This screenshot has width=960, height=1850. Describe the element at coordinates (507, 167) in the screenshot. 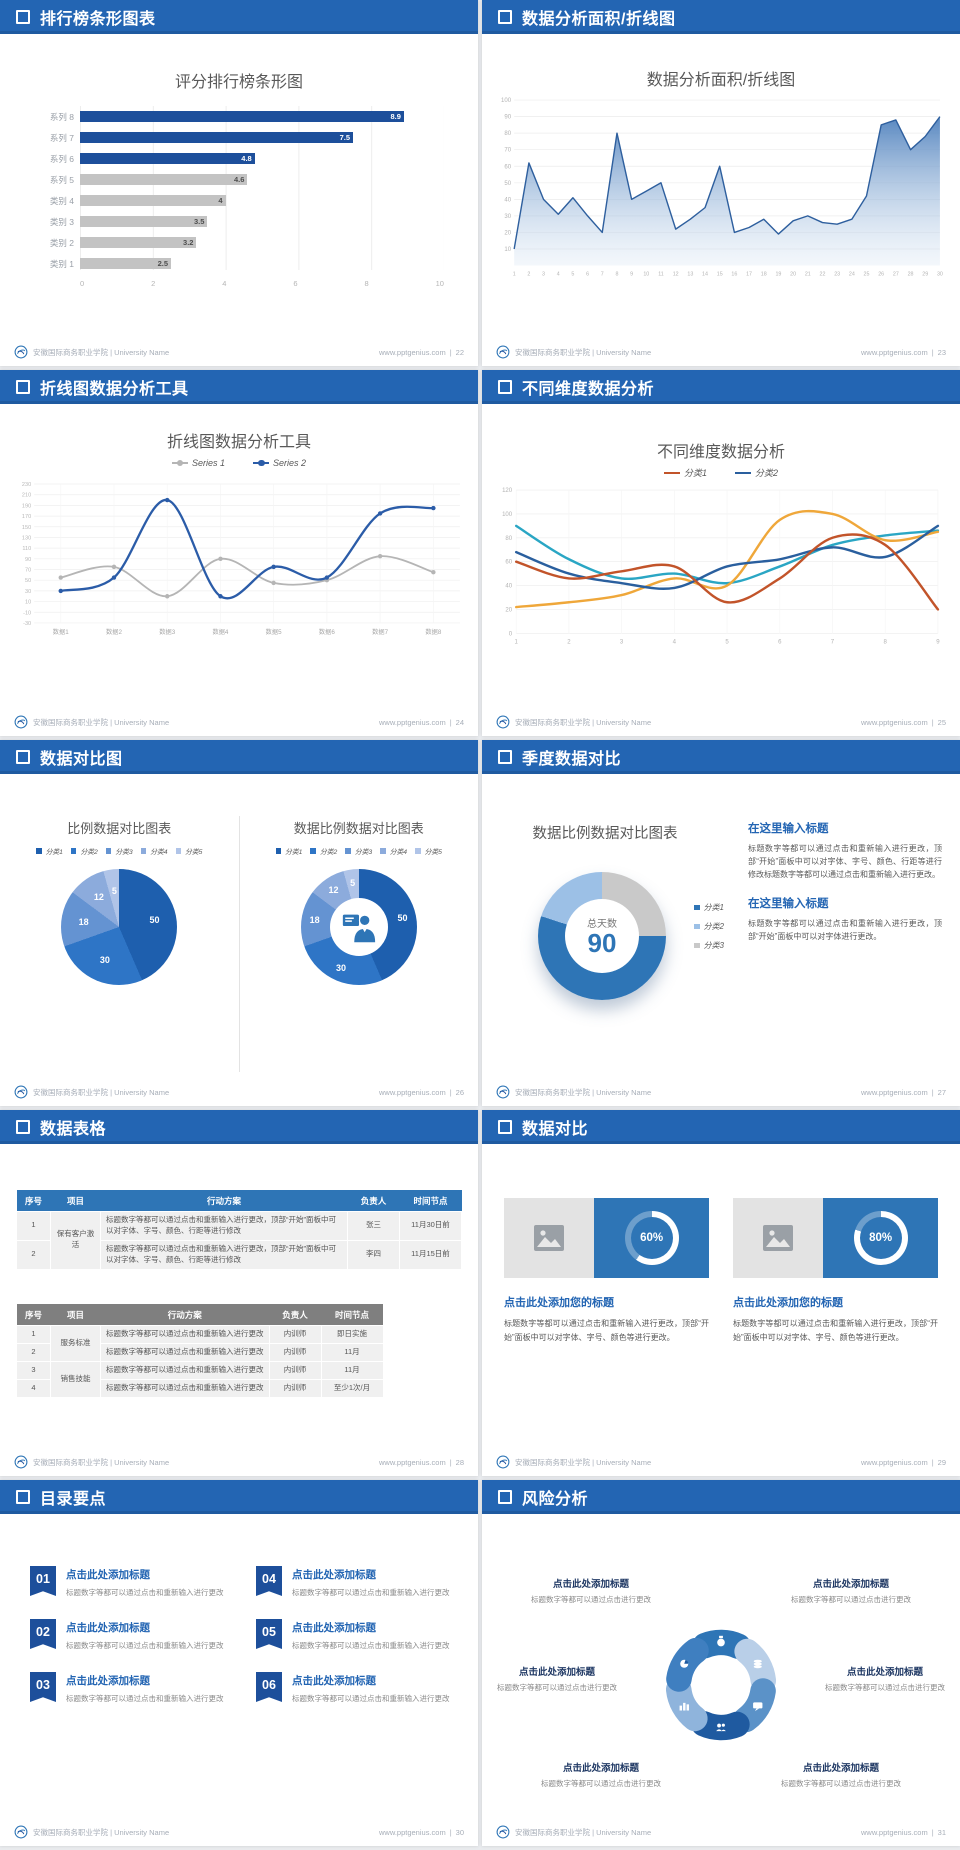

I see `svg-text: 60` at that location.